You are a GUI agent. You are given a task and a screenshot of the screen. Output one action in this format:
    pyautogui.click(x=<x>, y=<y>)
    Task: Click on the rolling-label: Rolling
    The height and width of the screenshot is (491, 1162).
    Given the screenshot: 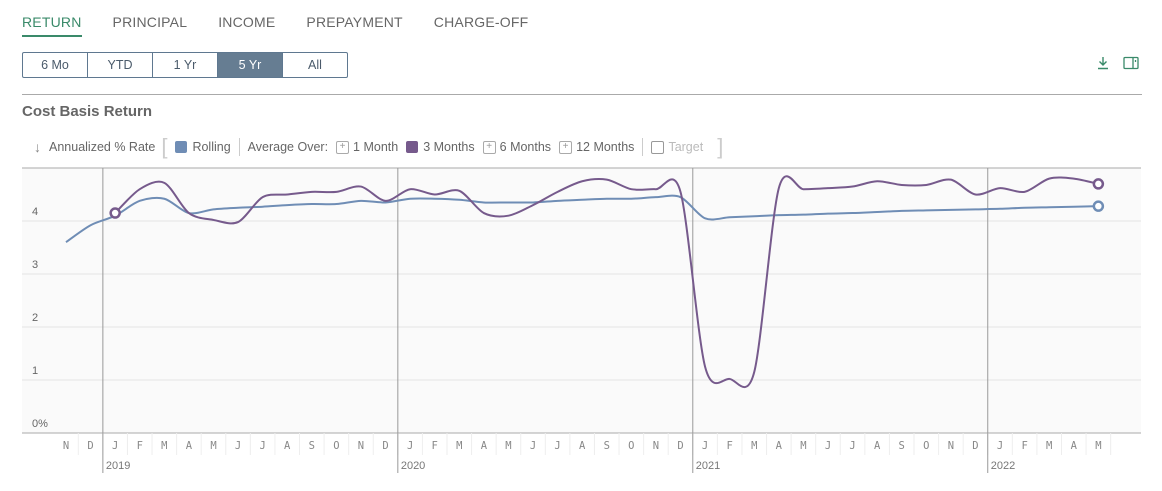 What is the action you would take?
    pyautogui.click(x=211, y=147)
    